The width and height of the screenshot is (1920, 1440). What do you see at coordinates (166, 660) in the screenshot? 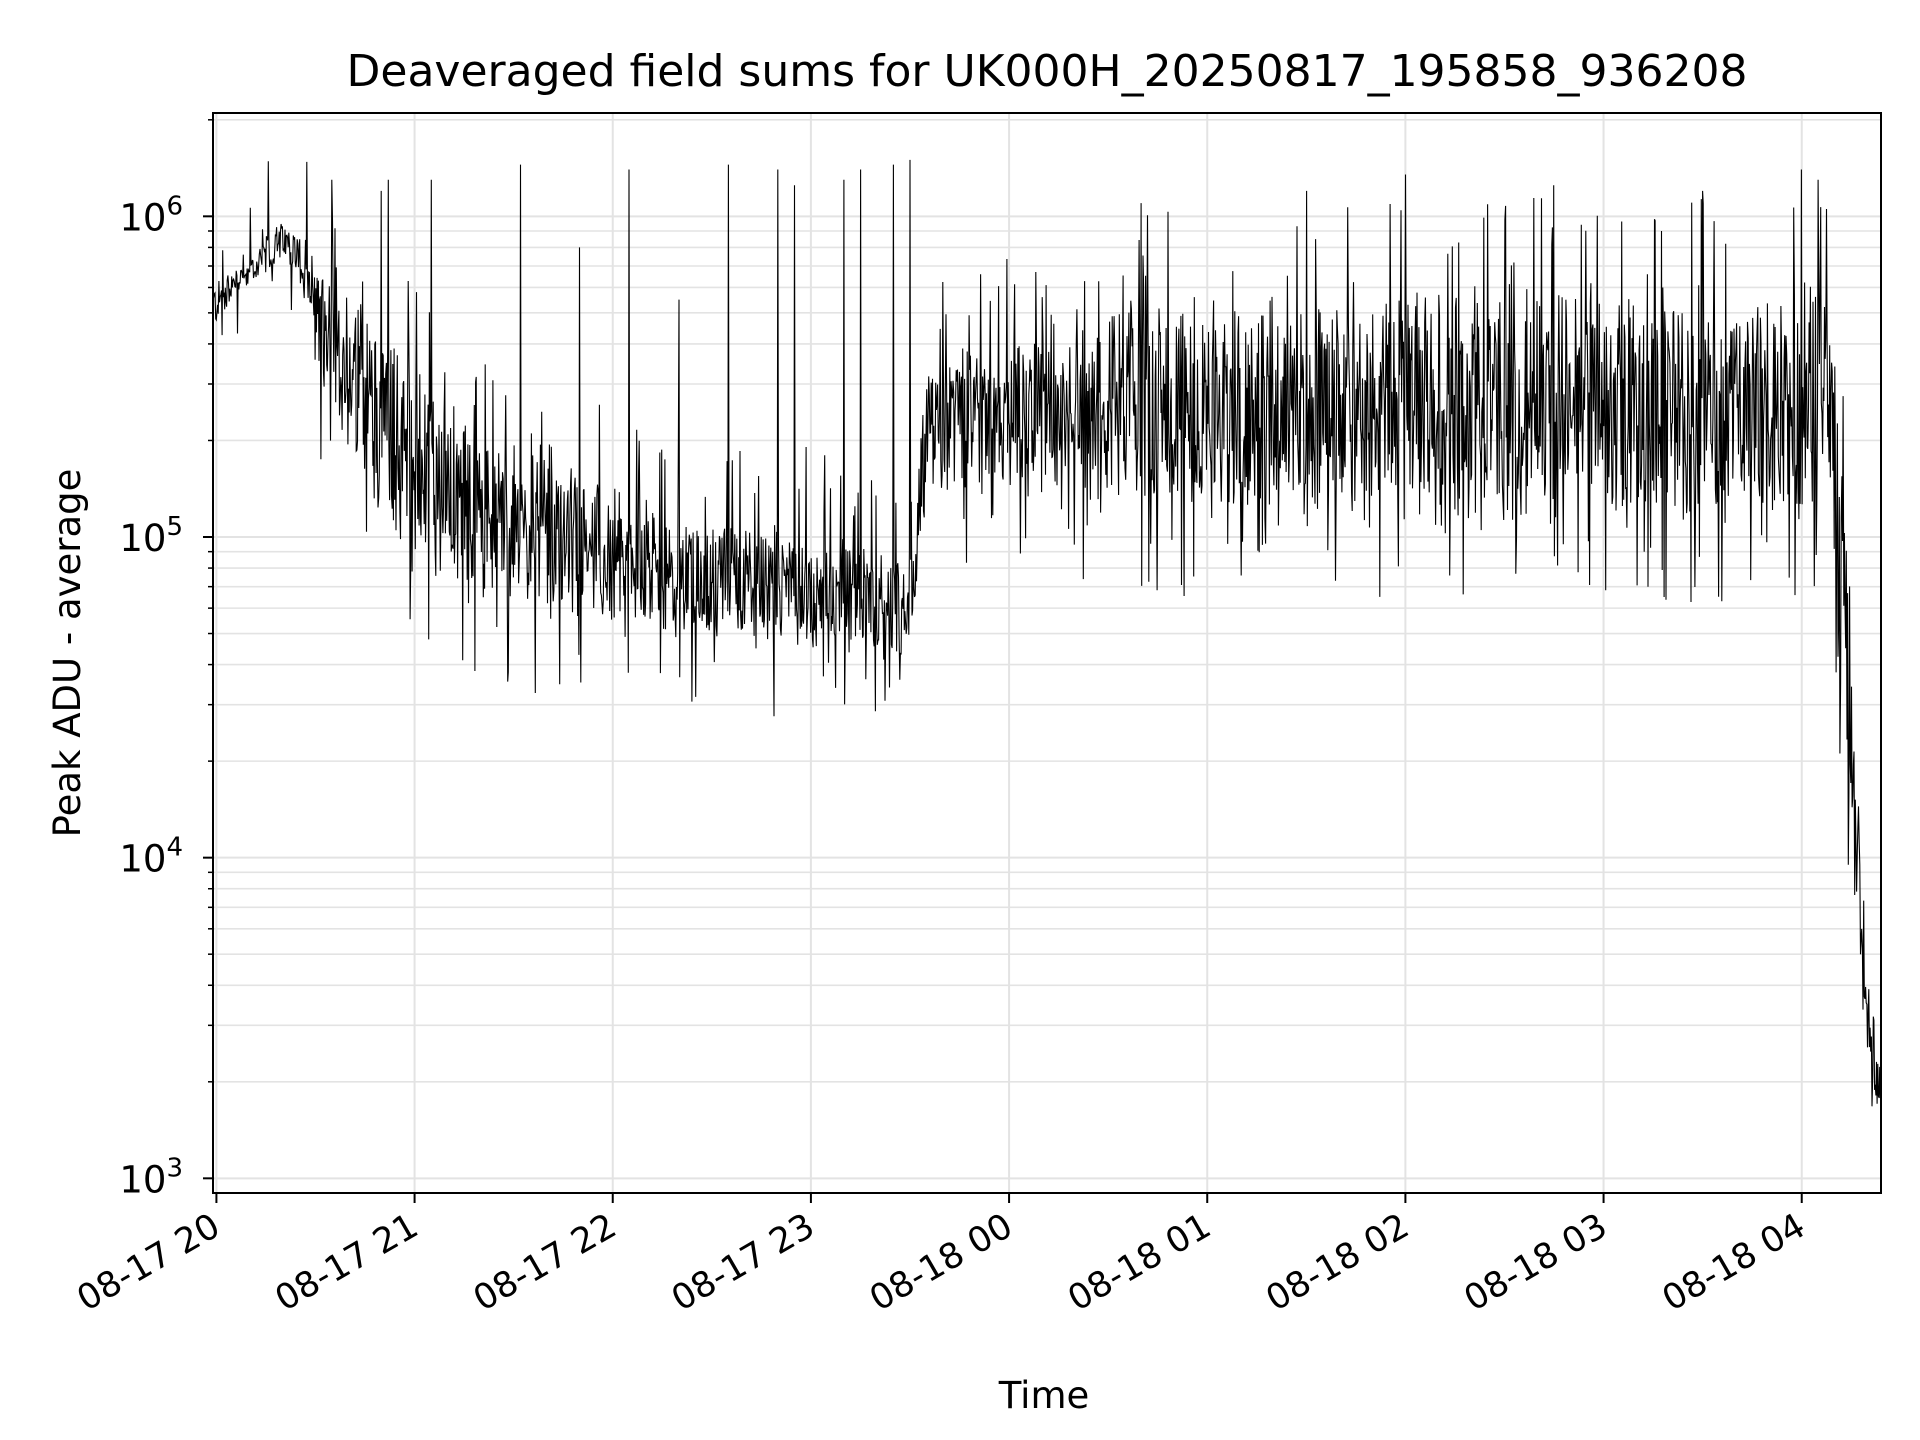
I see `y-axis: 103 104 105 106` at bounding box center [166, 660].